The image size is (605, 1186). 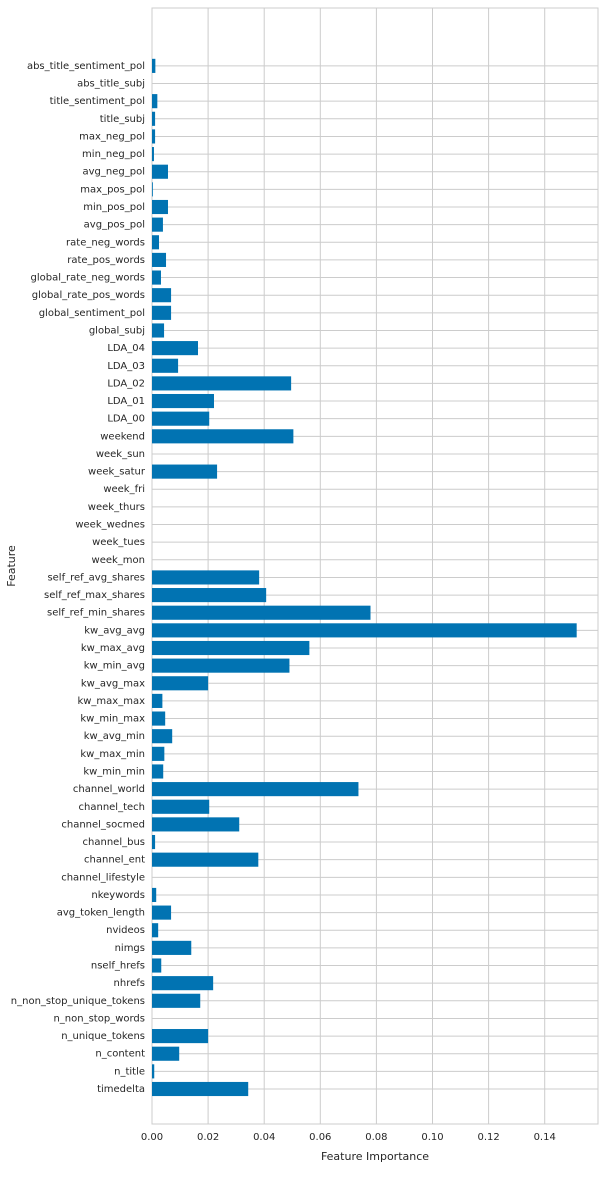 What do you see at coordinates (122, 436) in the screenshot?
I see `y-tick-label: weekend` at bounding box center [122, 436].